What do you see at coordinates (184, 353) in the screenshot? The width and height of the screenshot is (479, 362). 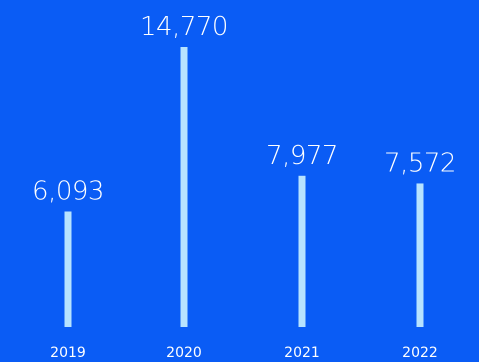 I see `category-label-2020: 2020` at bounding box center [184, 353].